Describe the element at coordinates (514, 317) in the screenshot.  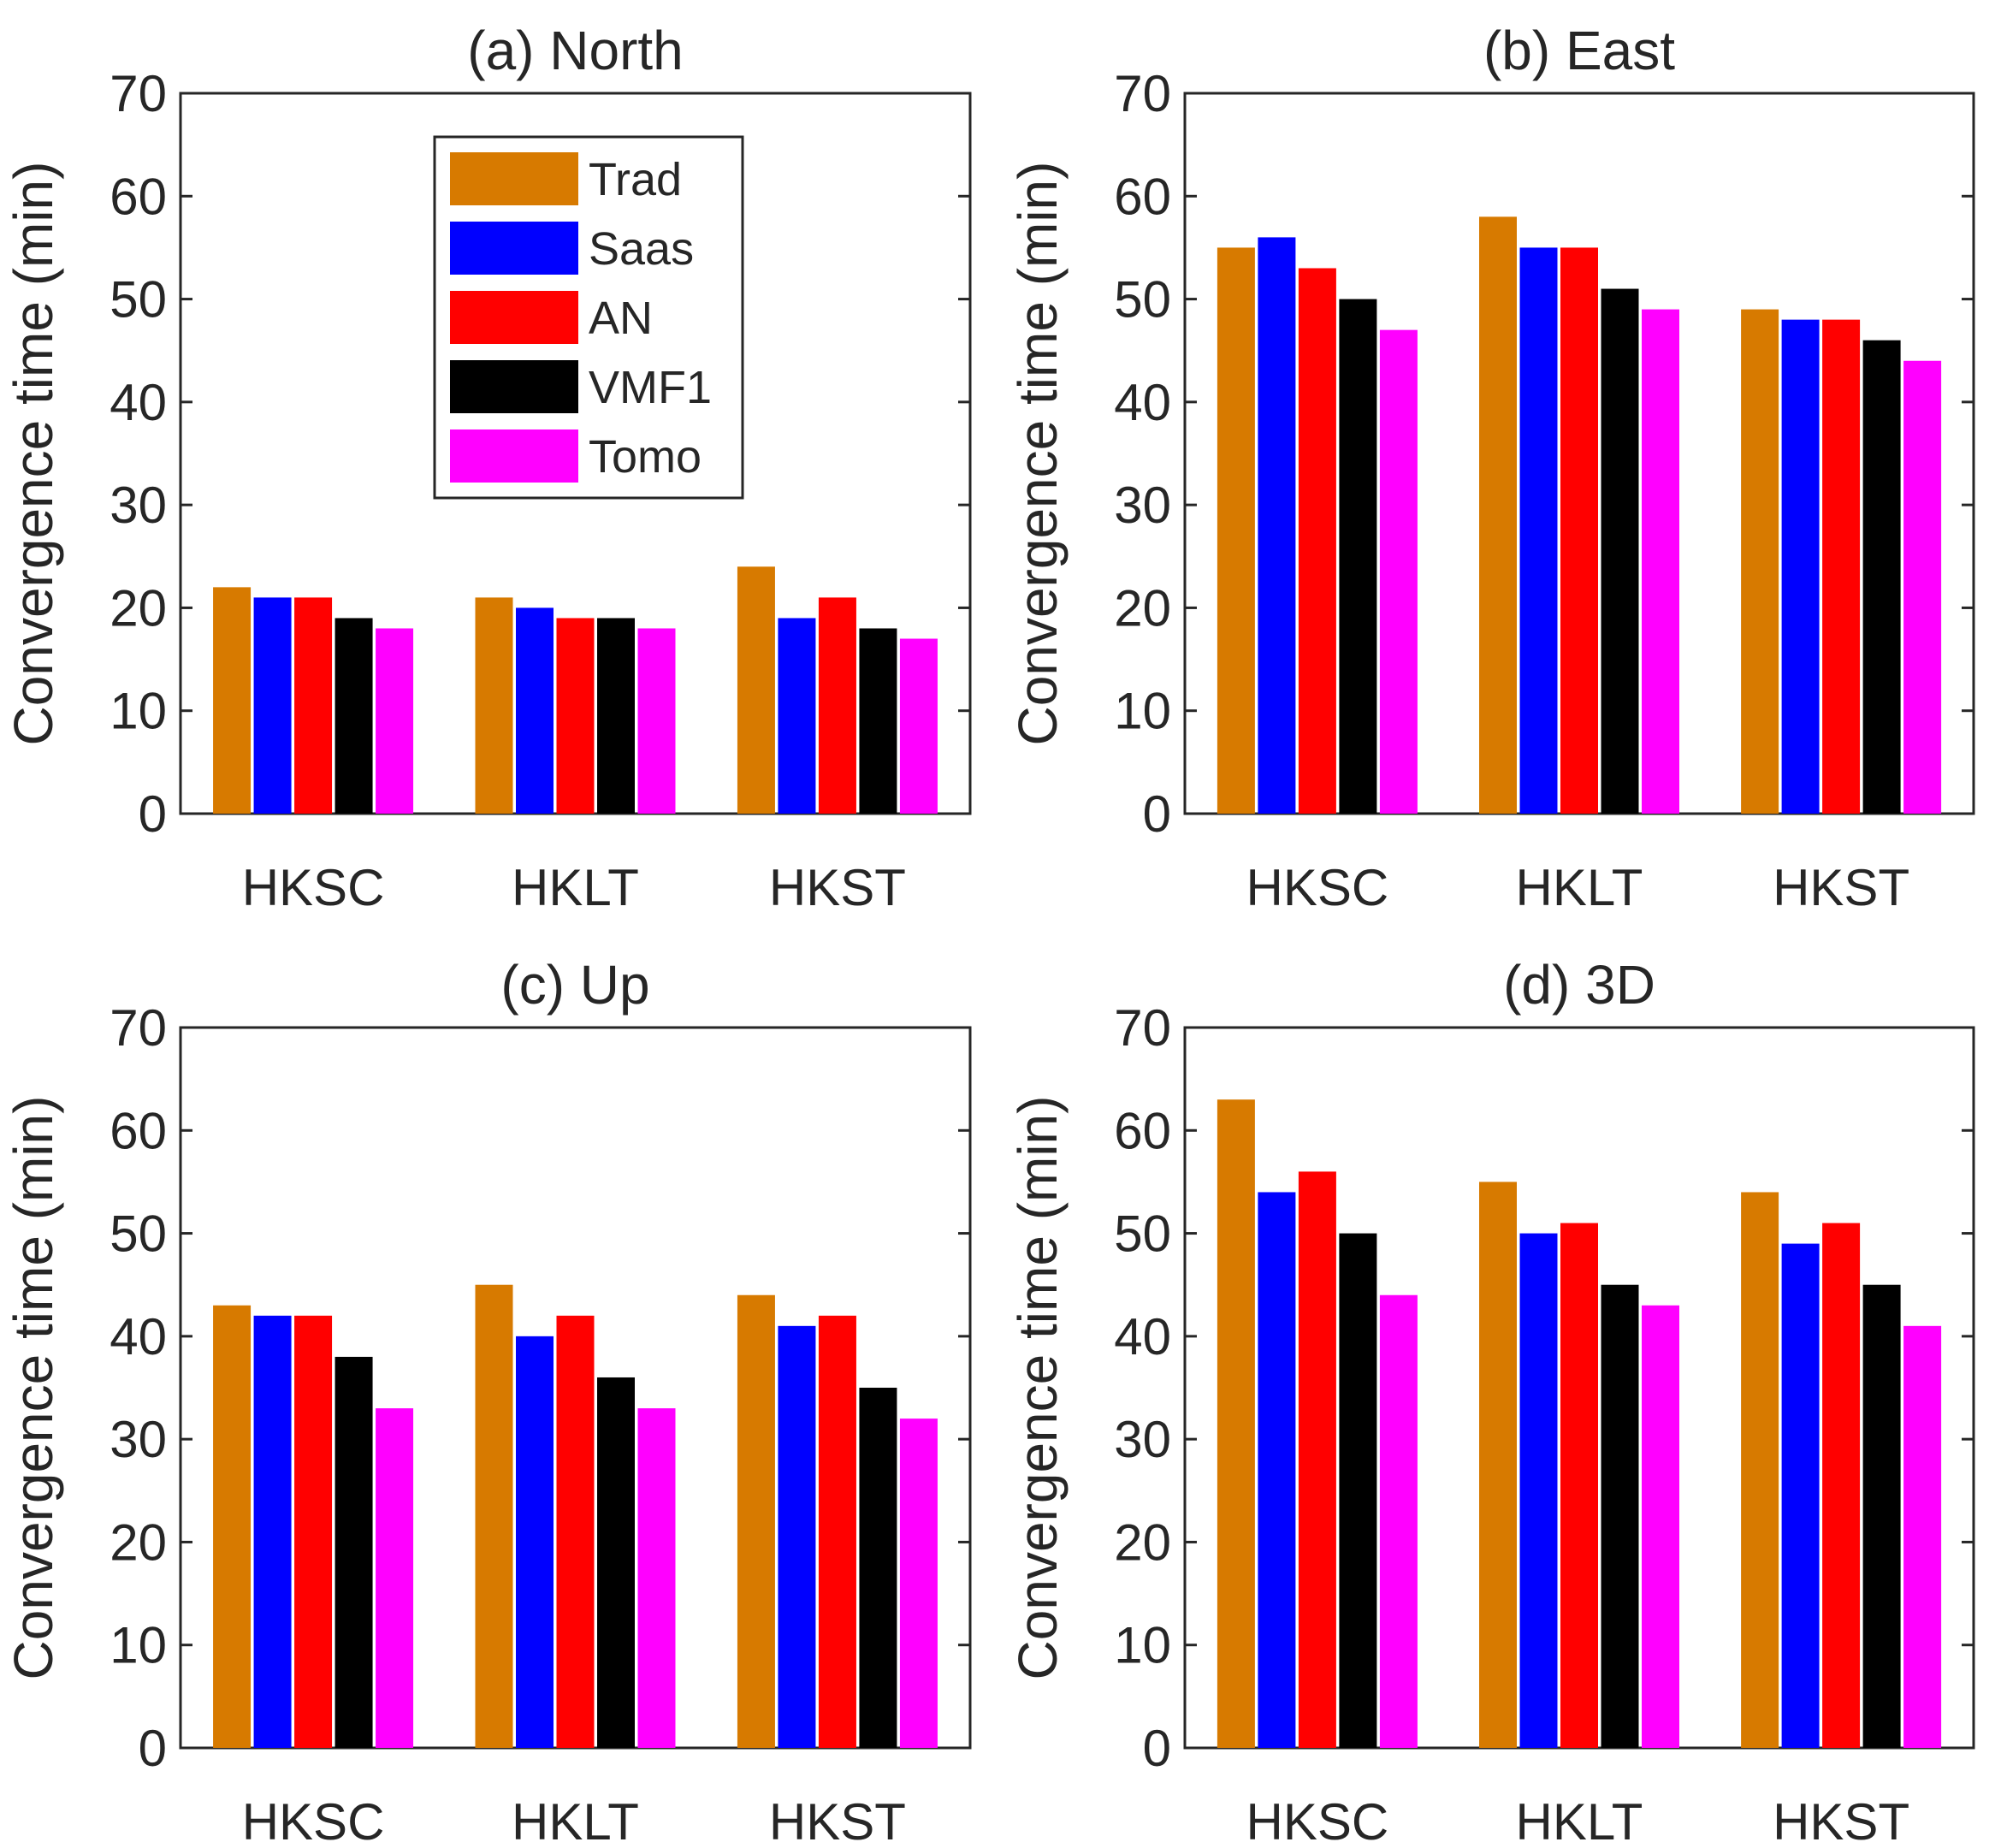
I see `legend-swatch-an` at that location.